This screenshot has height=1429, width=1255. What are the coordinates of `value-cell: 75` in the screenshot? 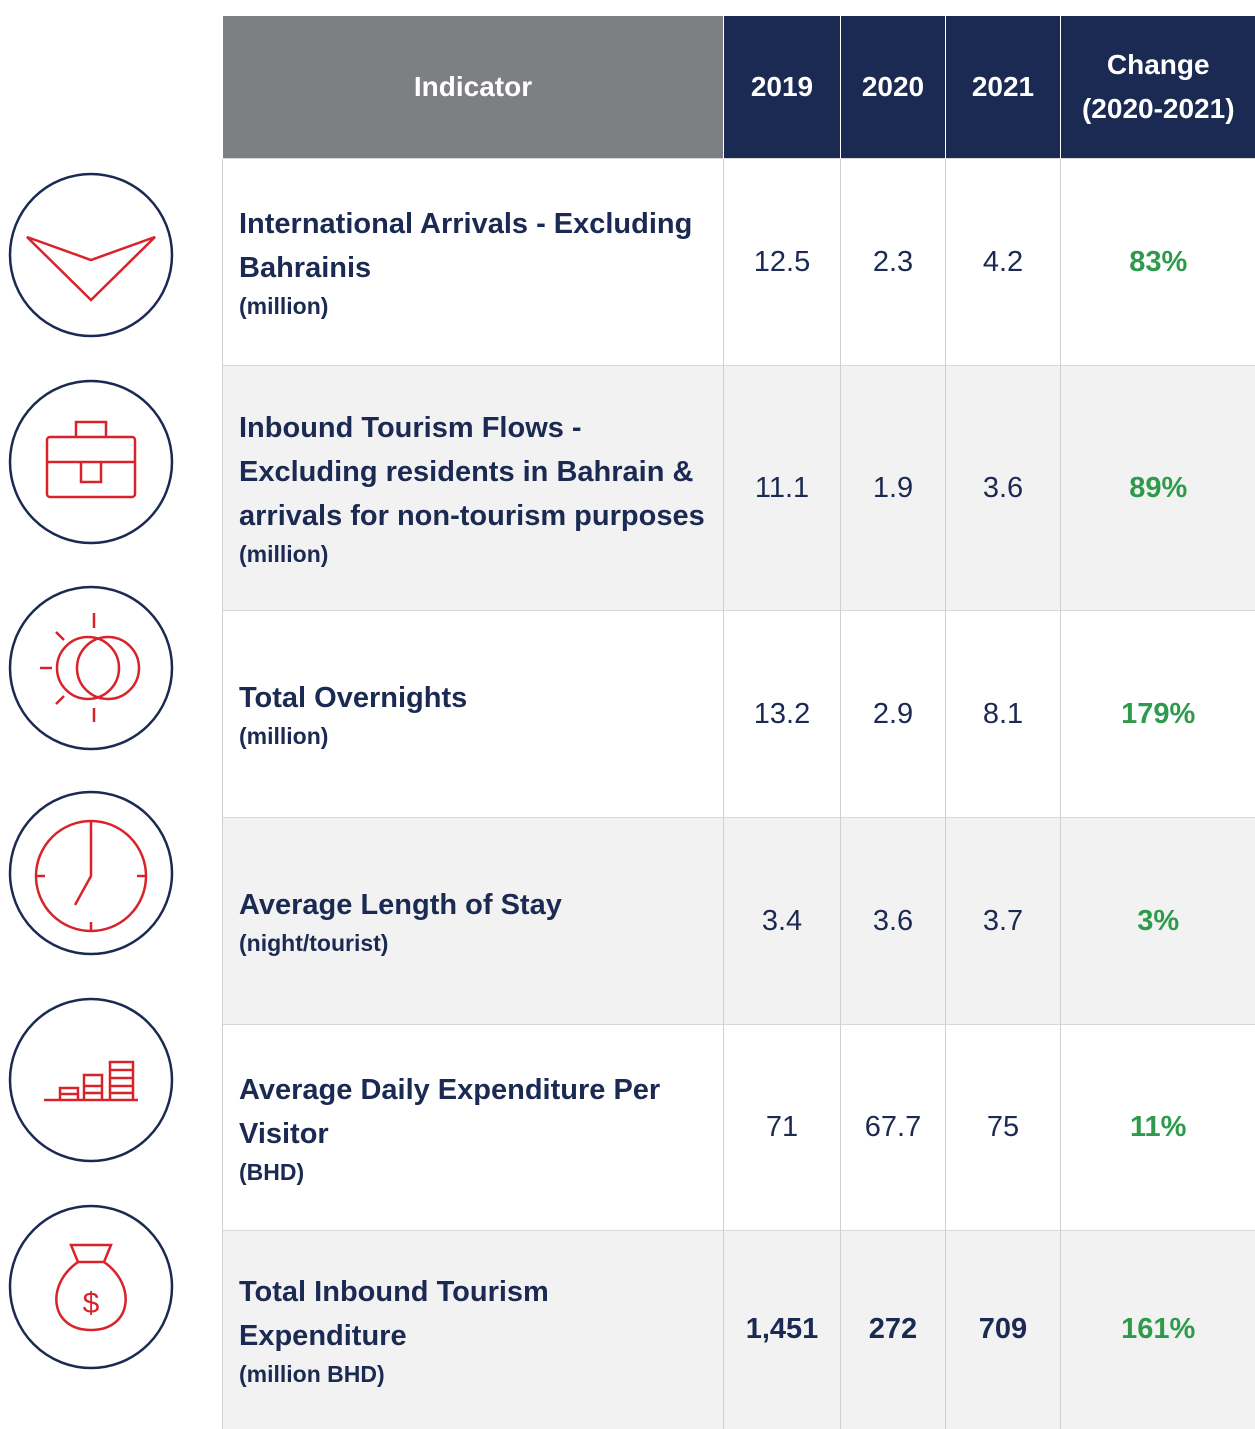 It's located at (1003, 1128).